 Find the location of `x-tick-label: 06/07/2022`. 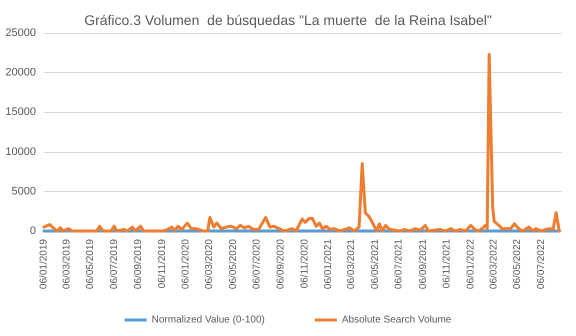

x-tick-label: 06/07/2022 is located at coordinates (541, 264).